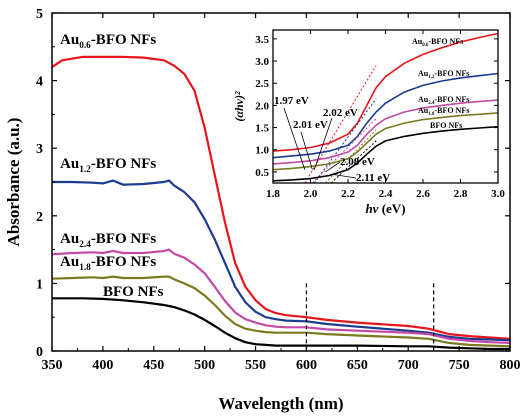 The width and height of the screenshot is (529, 416). I want to click on inset-y-tick-label-4: 2.5, so click(262, 84).